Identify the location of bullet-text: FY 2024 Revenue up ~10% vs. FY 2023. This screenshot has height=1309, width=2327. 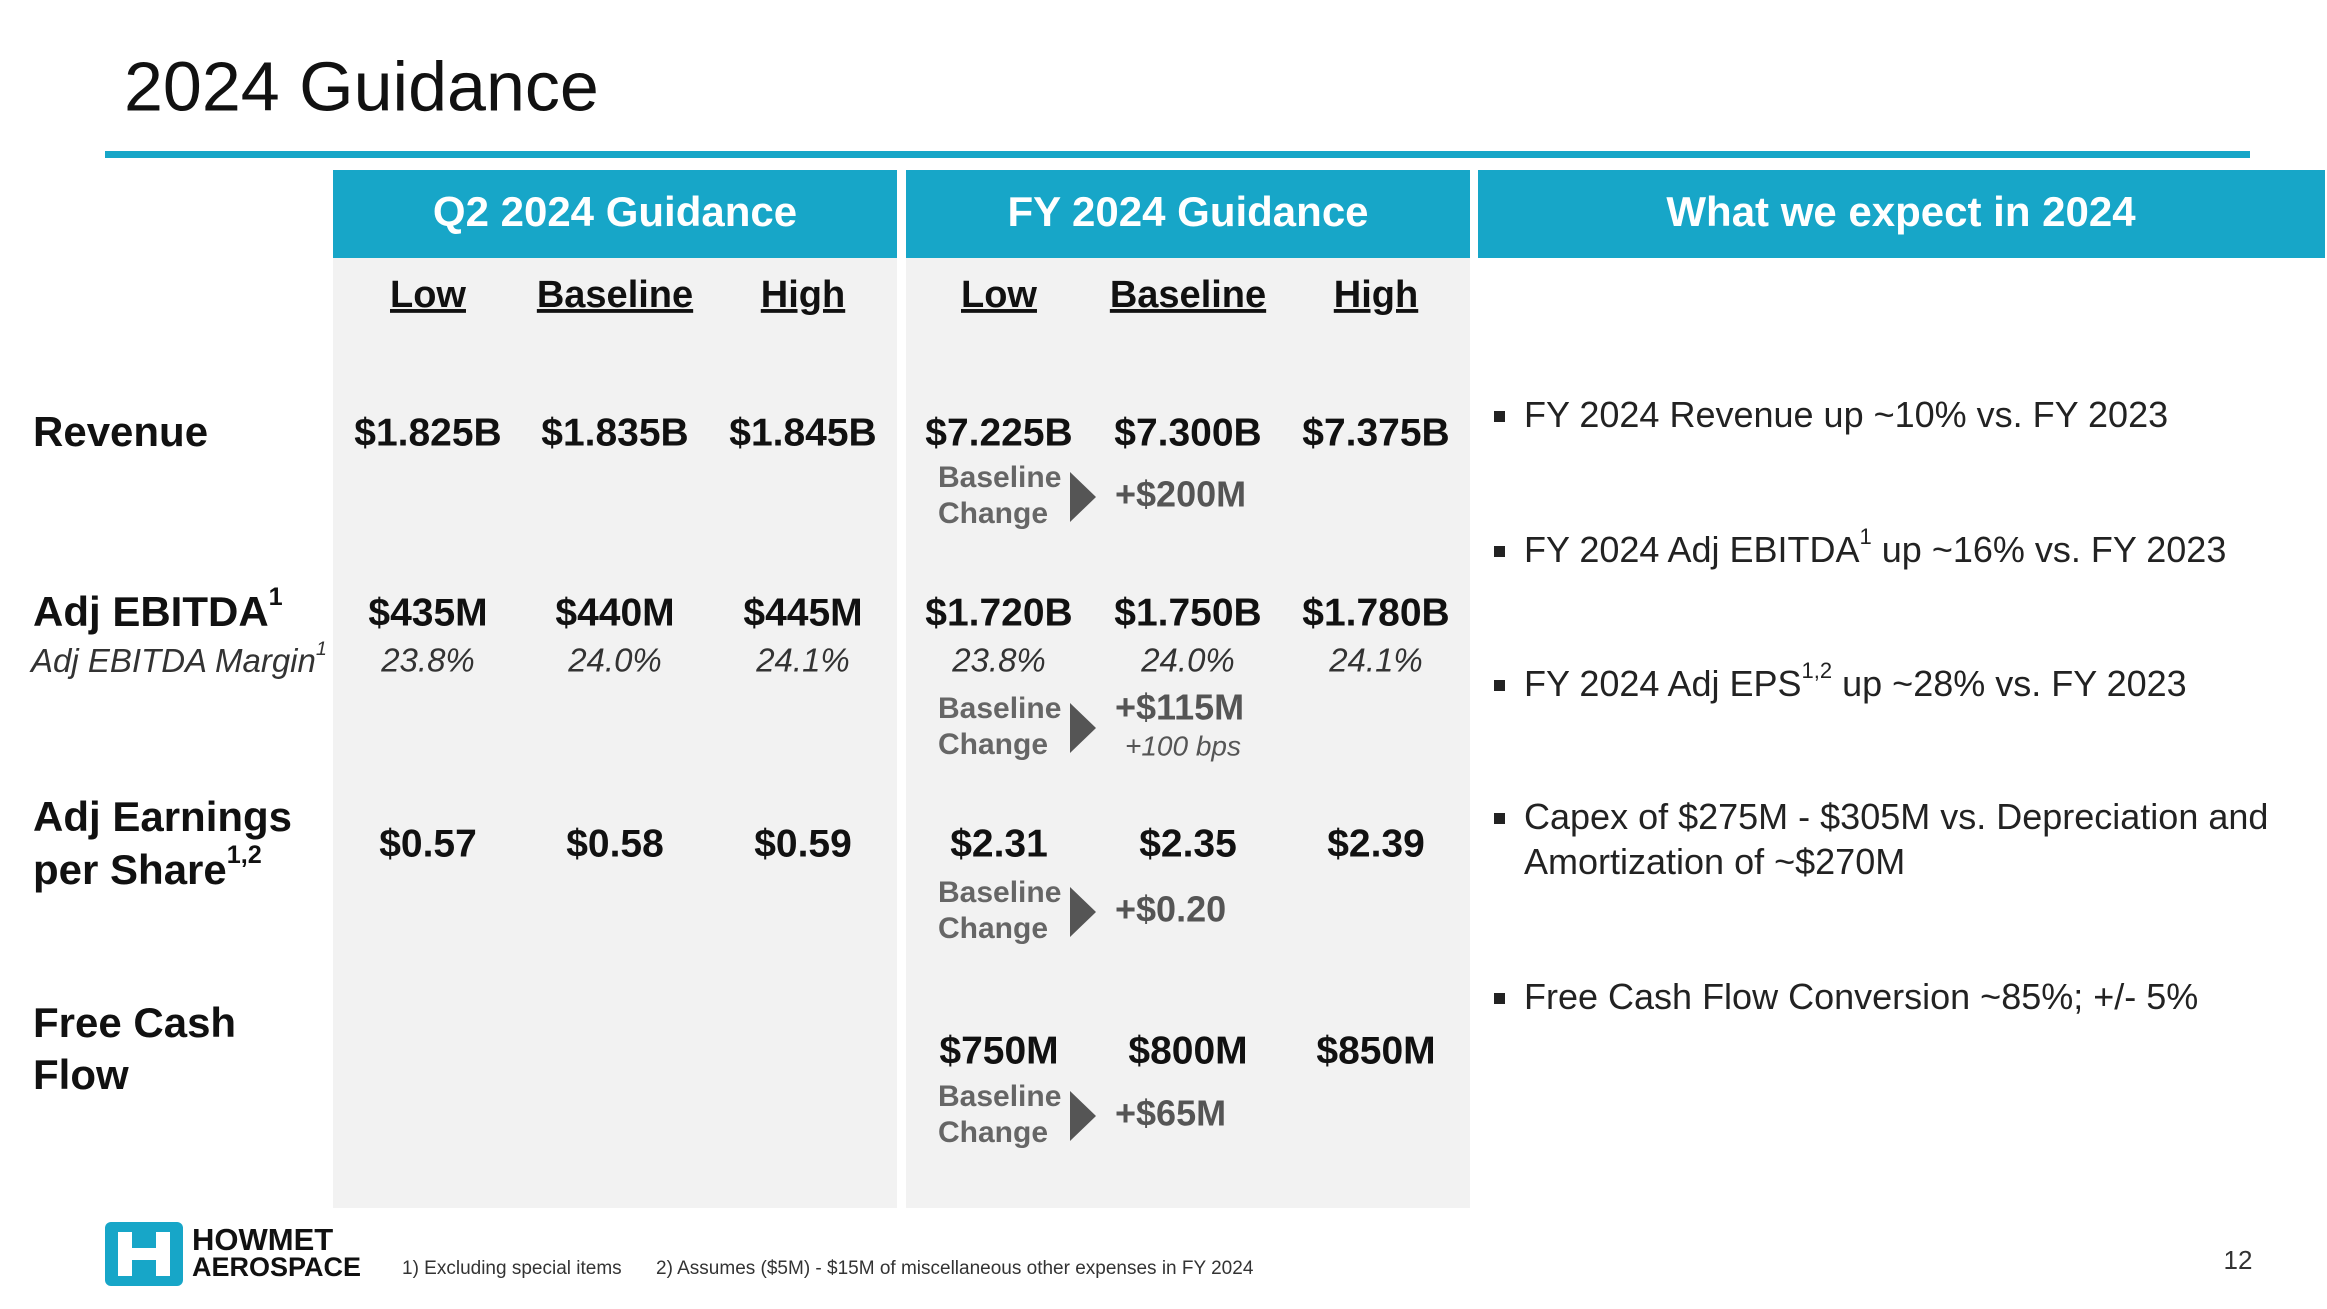
(1846, 414).